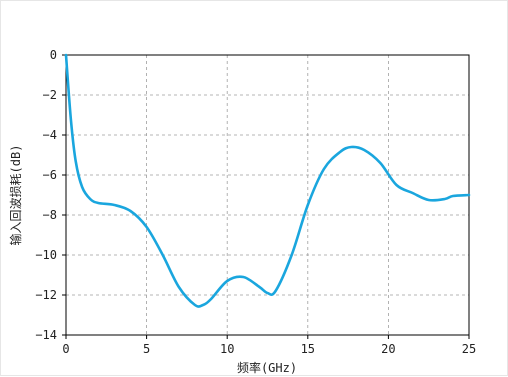 This screenshot has height=377, width=508. What do you see at coordinates (50, 95) in the screenshot?
I see `y-tick-label: −2` at bounding box center [50, 95].